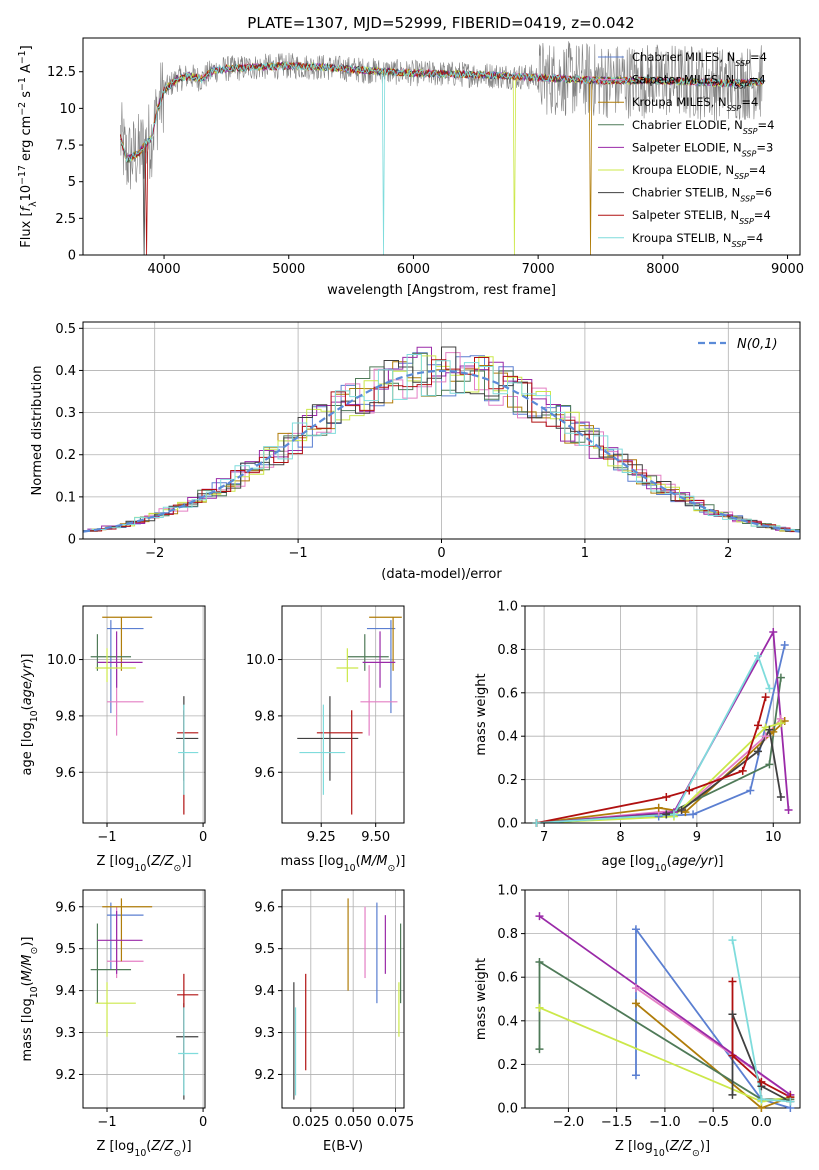  What do you see at coordinates (697, 837) in the screenshot?
I see `x-tick-label: 9` at bounding box center [697, 837].